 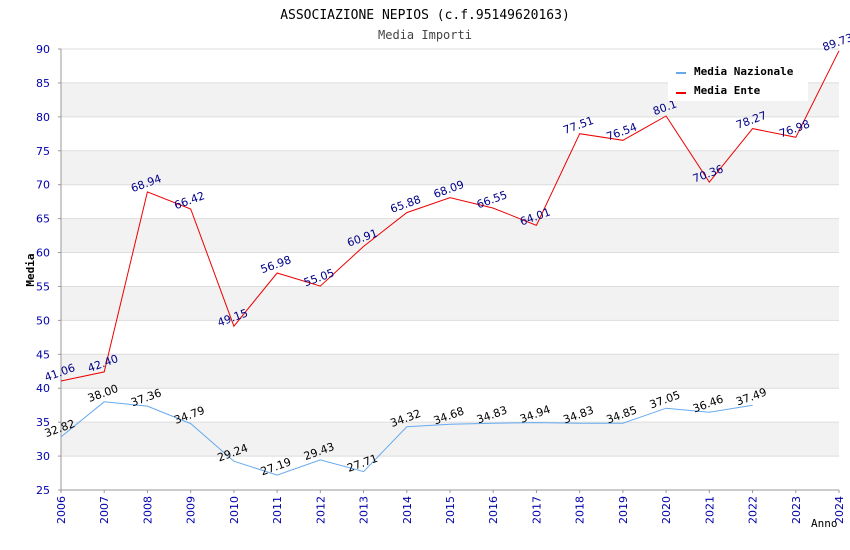 What do you see at coordinates (43, 185) in the screenshot?
I see `y-tick-label: 70` at bounding box center [43, 185].